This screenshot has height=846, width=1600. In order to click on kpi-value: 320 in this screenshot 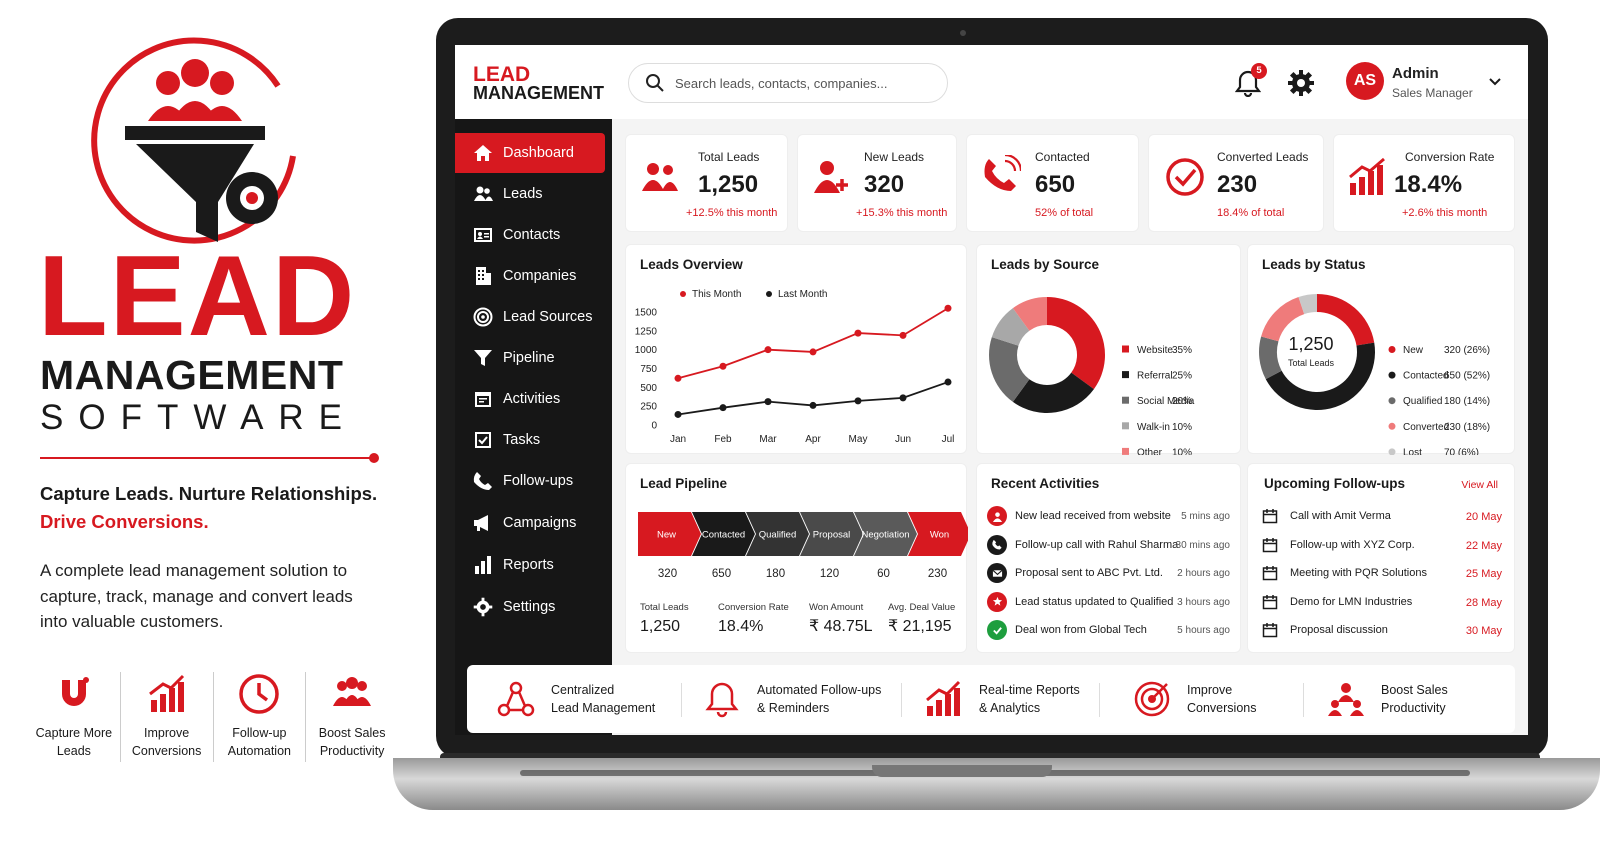, I will do `click(884, 184)`.